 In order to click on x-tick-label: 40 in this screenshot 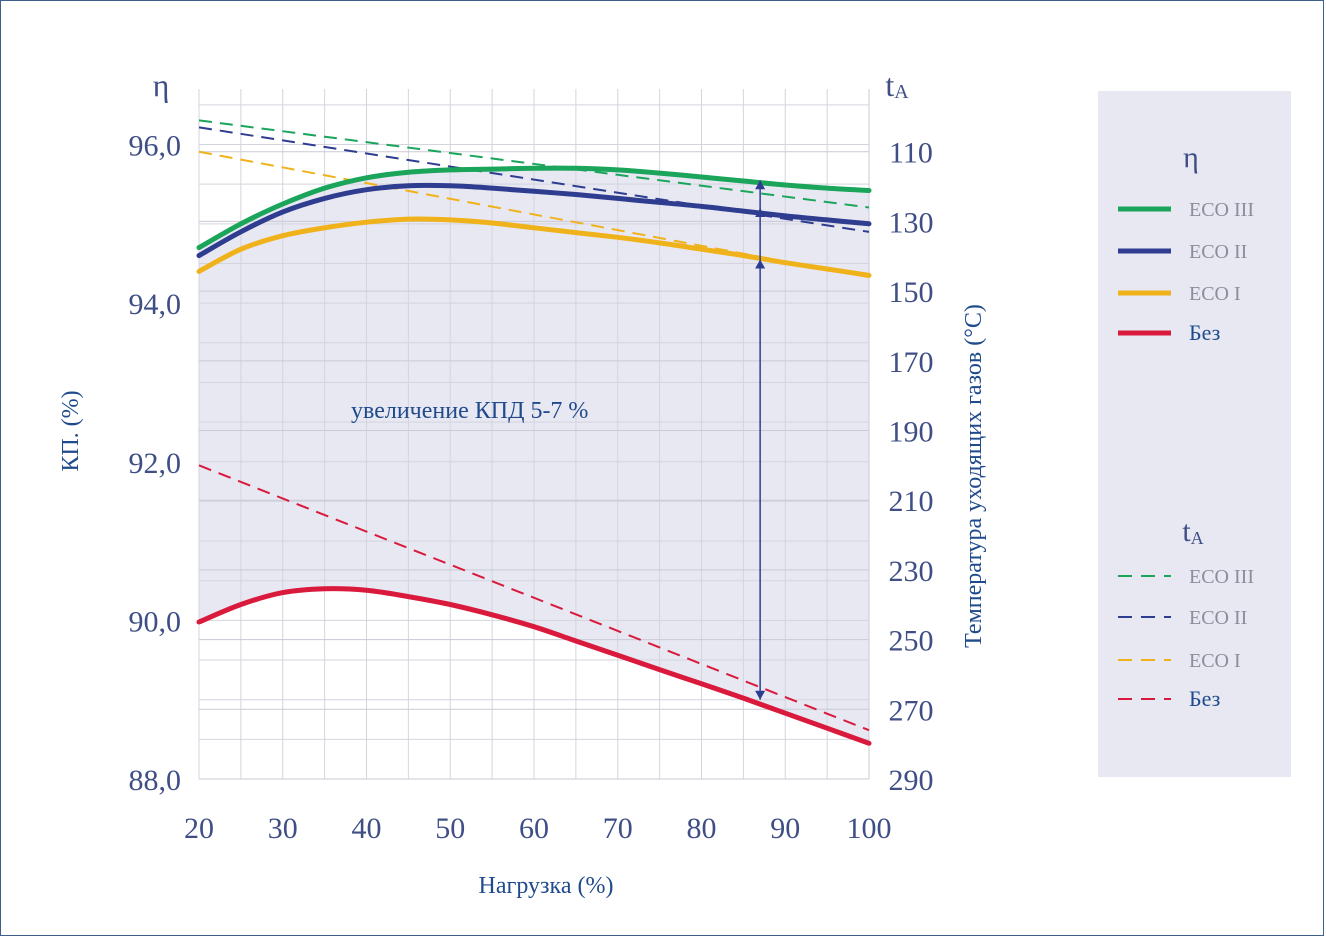, I will do `click(367, 828)`.